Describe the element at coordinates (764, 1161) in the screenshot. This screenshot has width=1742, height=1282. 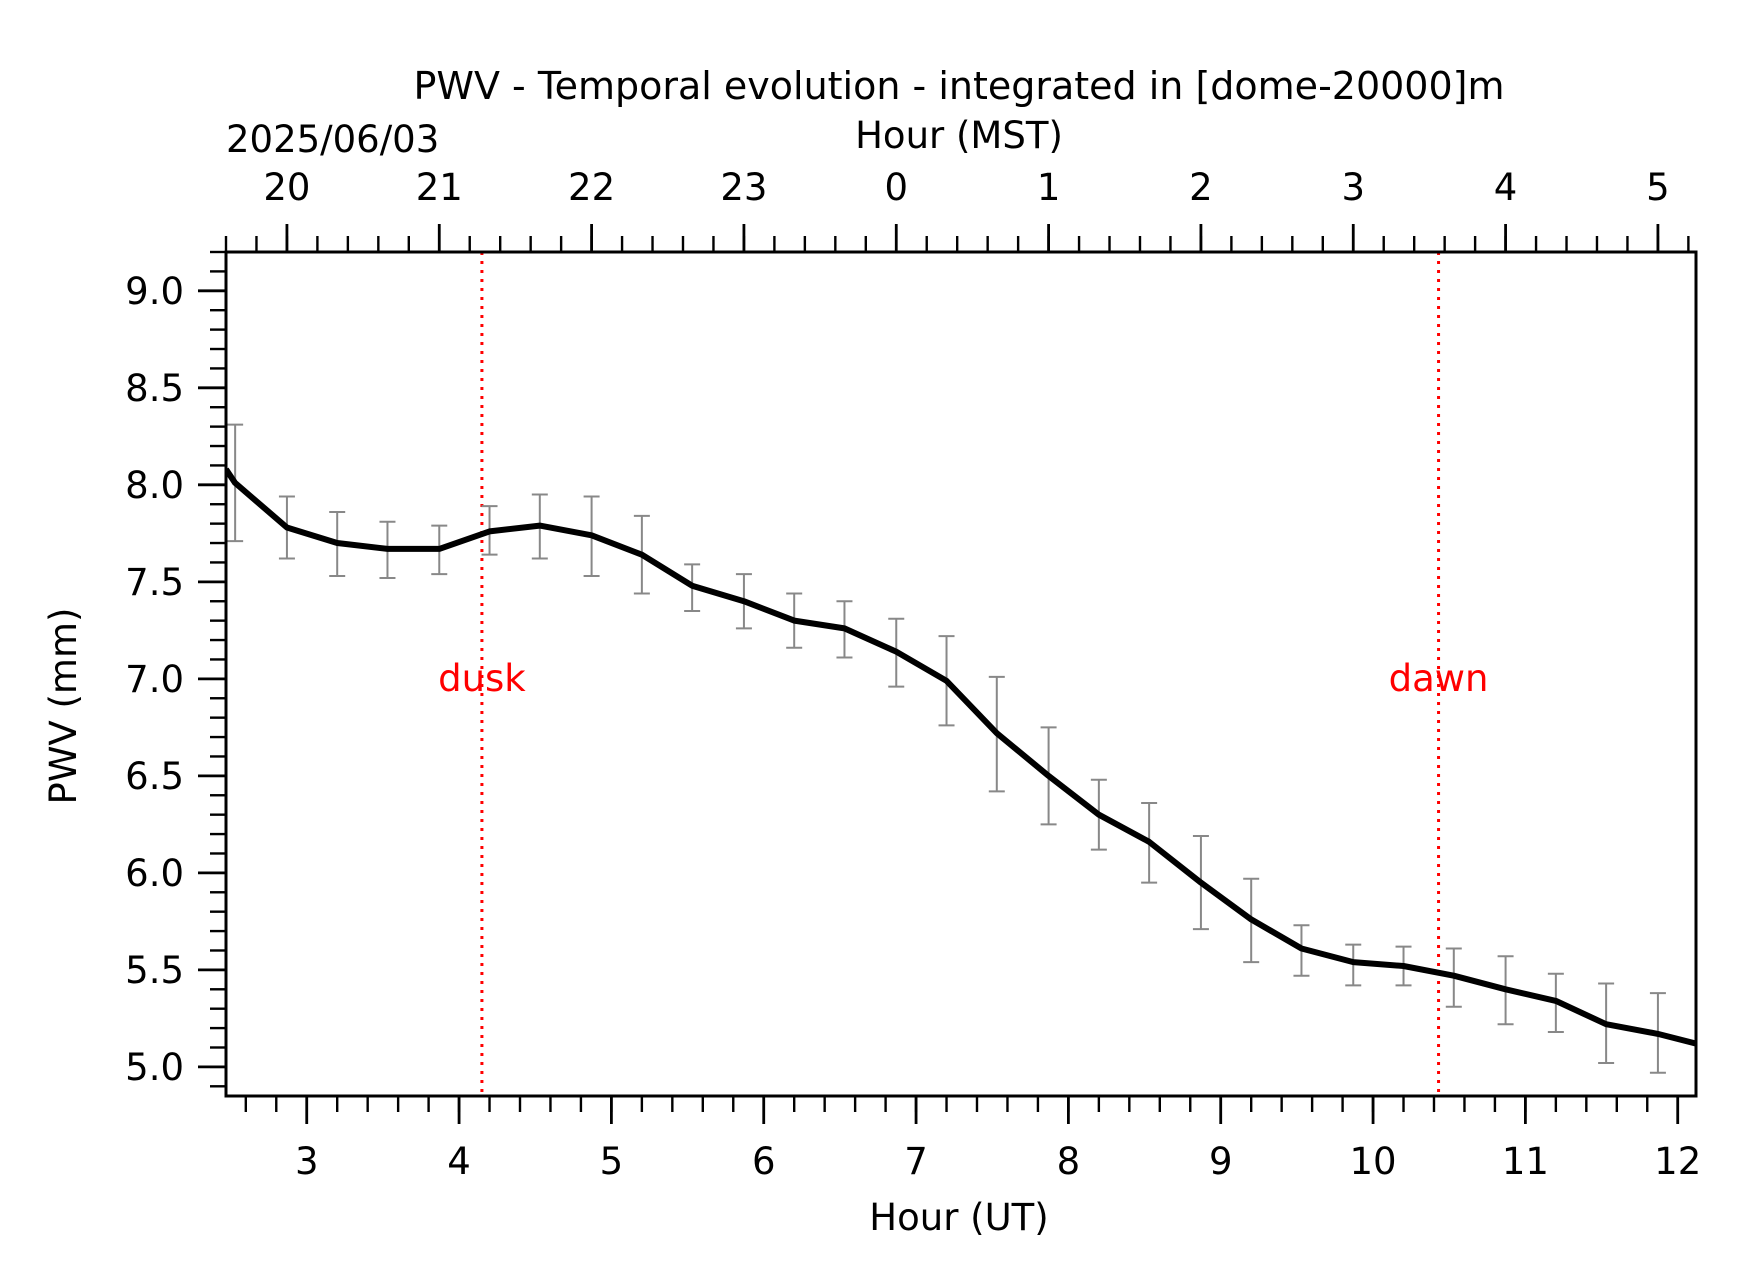
I see `x-tick-label: 6` at that location.